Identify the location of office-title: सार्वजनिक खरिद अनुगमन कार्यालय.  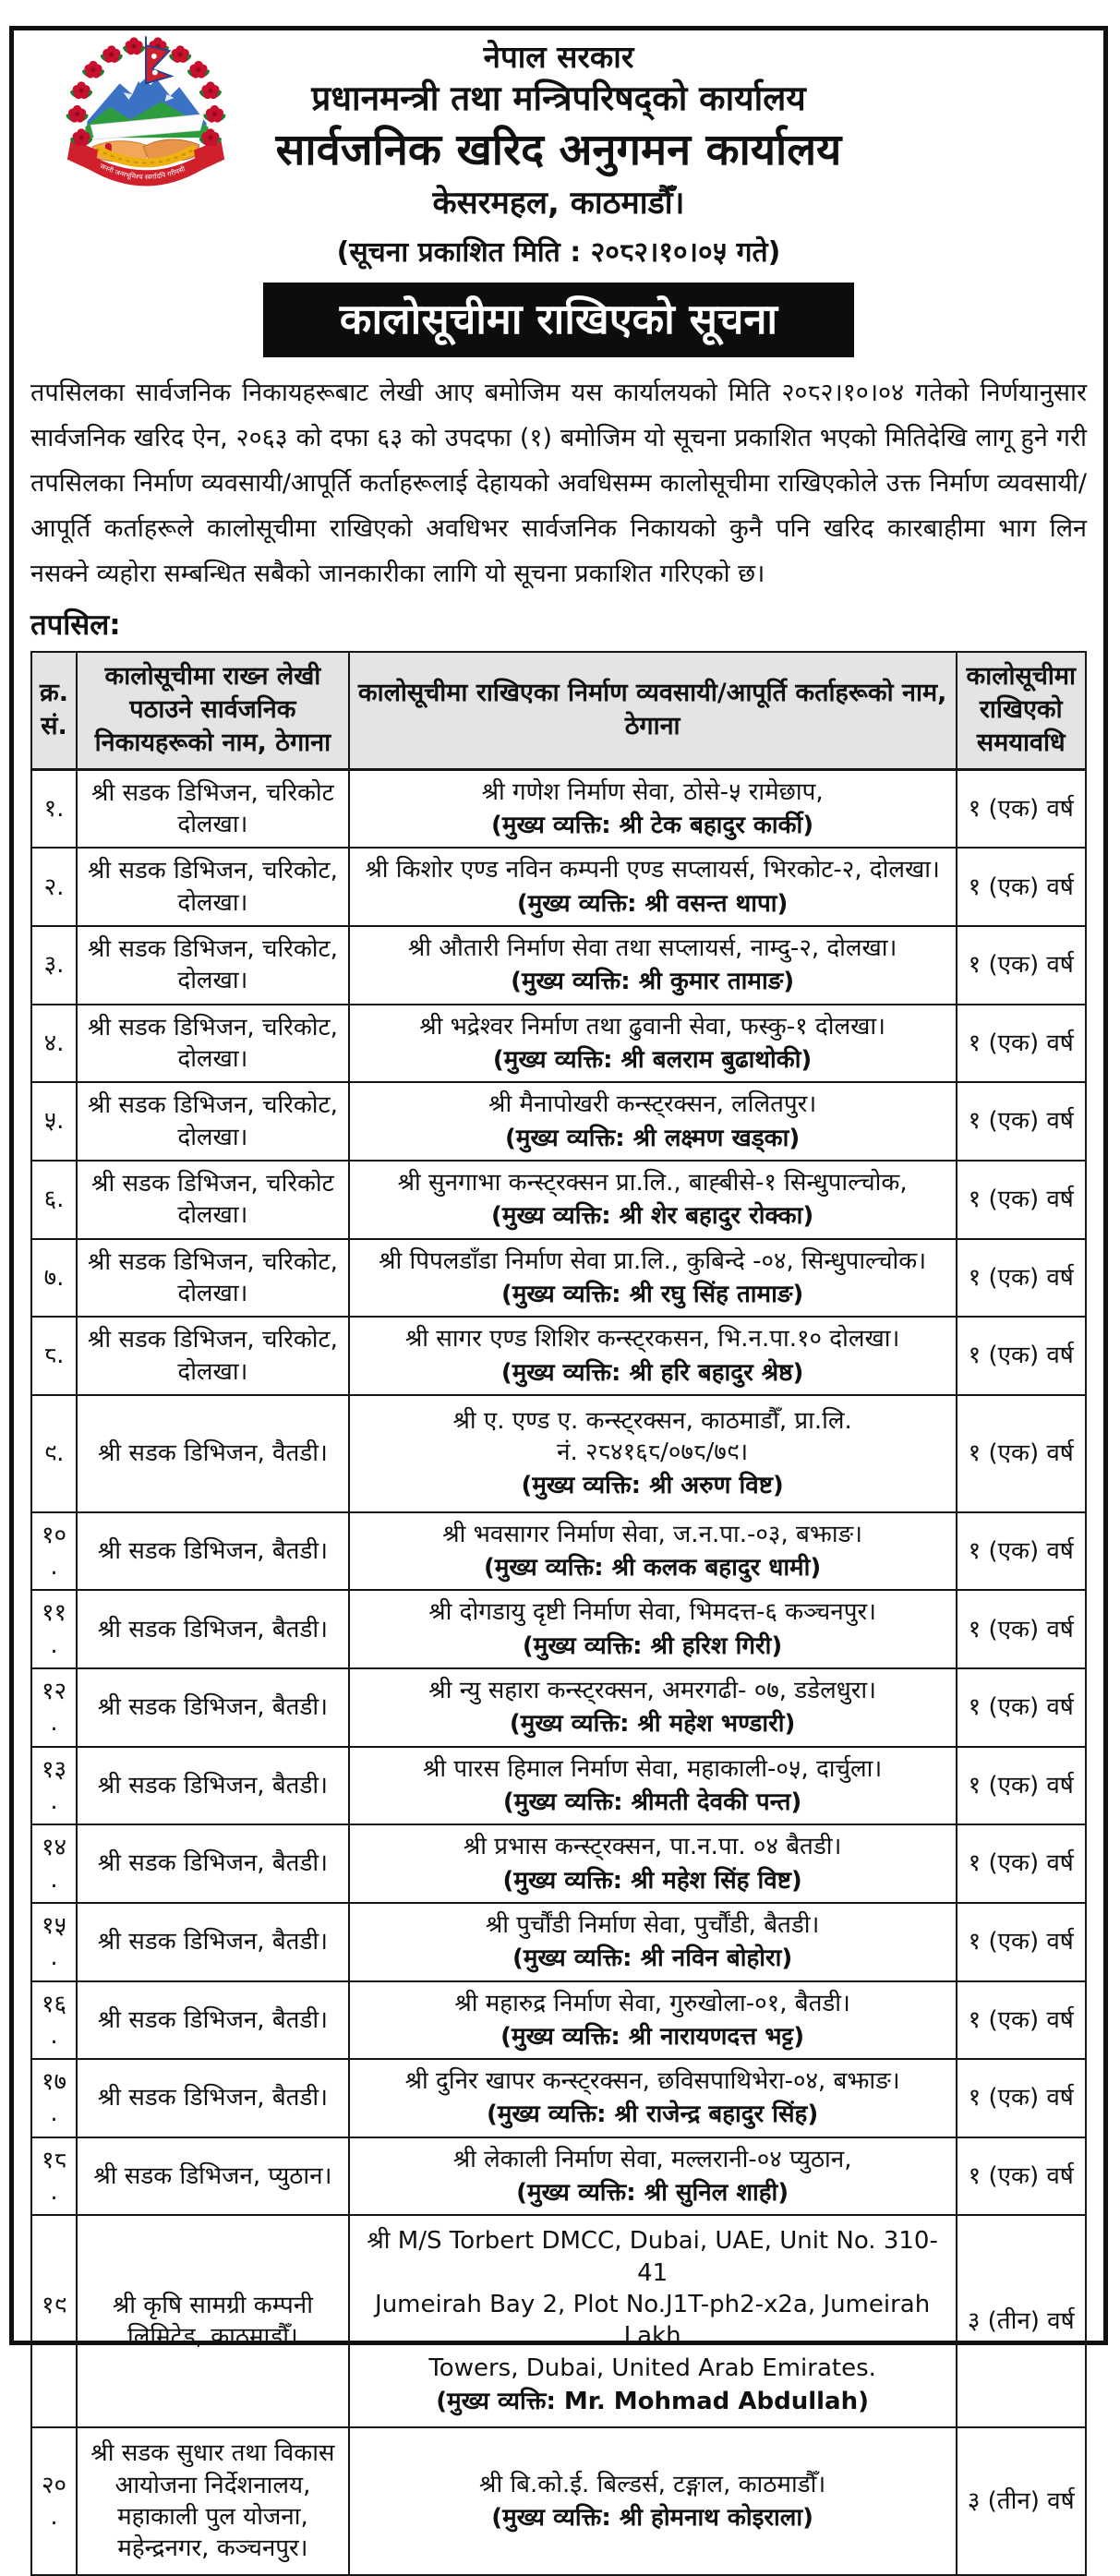
(558, 149).